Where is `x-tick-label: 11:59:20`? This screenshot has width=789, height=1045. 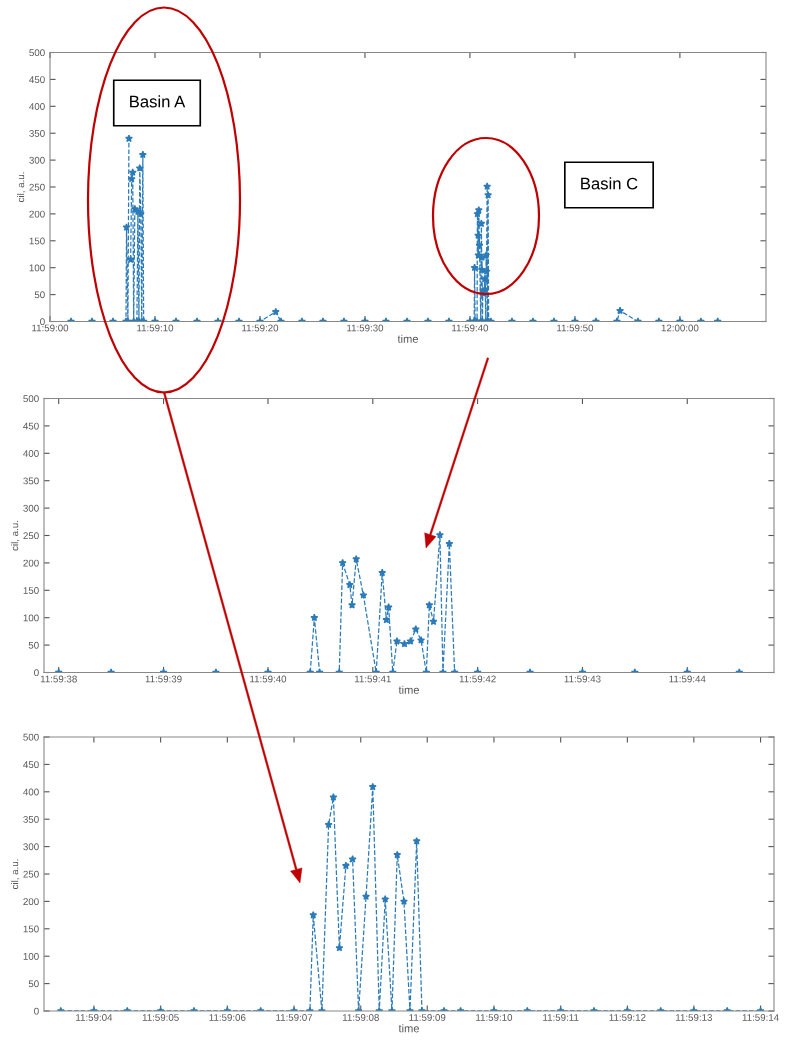
x-tick-label: 11:59:20 is located at coordinates (260, 328).